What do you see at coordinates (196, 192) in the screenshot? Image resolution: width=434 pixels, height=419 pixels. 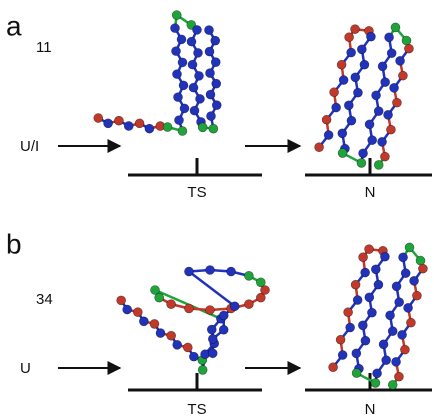 I see `state-label: TS` at bounding box center [196, 192].